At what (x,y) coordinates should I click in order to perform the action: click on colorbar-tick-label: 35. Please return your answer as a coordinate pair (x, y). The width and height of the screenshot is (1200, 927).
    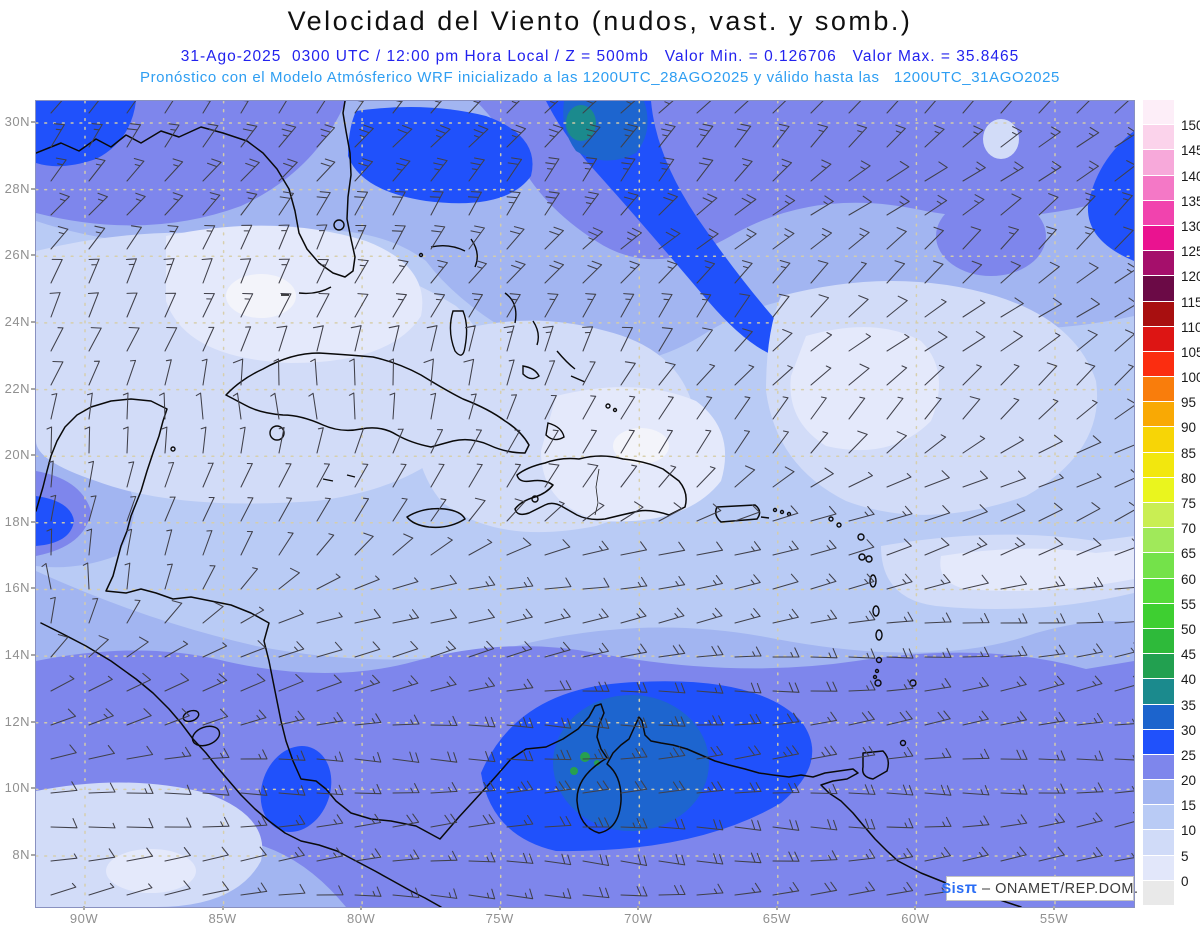
    Looking at the image, I should click on (1189, 705).